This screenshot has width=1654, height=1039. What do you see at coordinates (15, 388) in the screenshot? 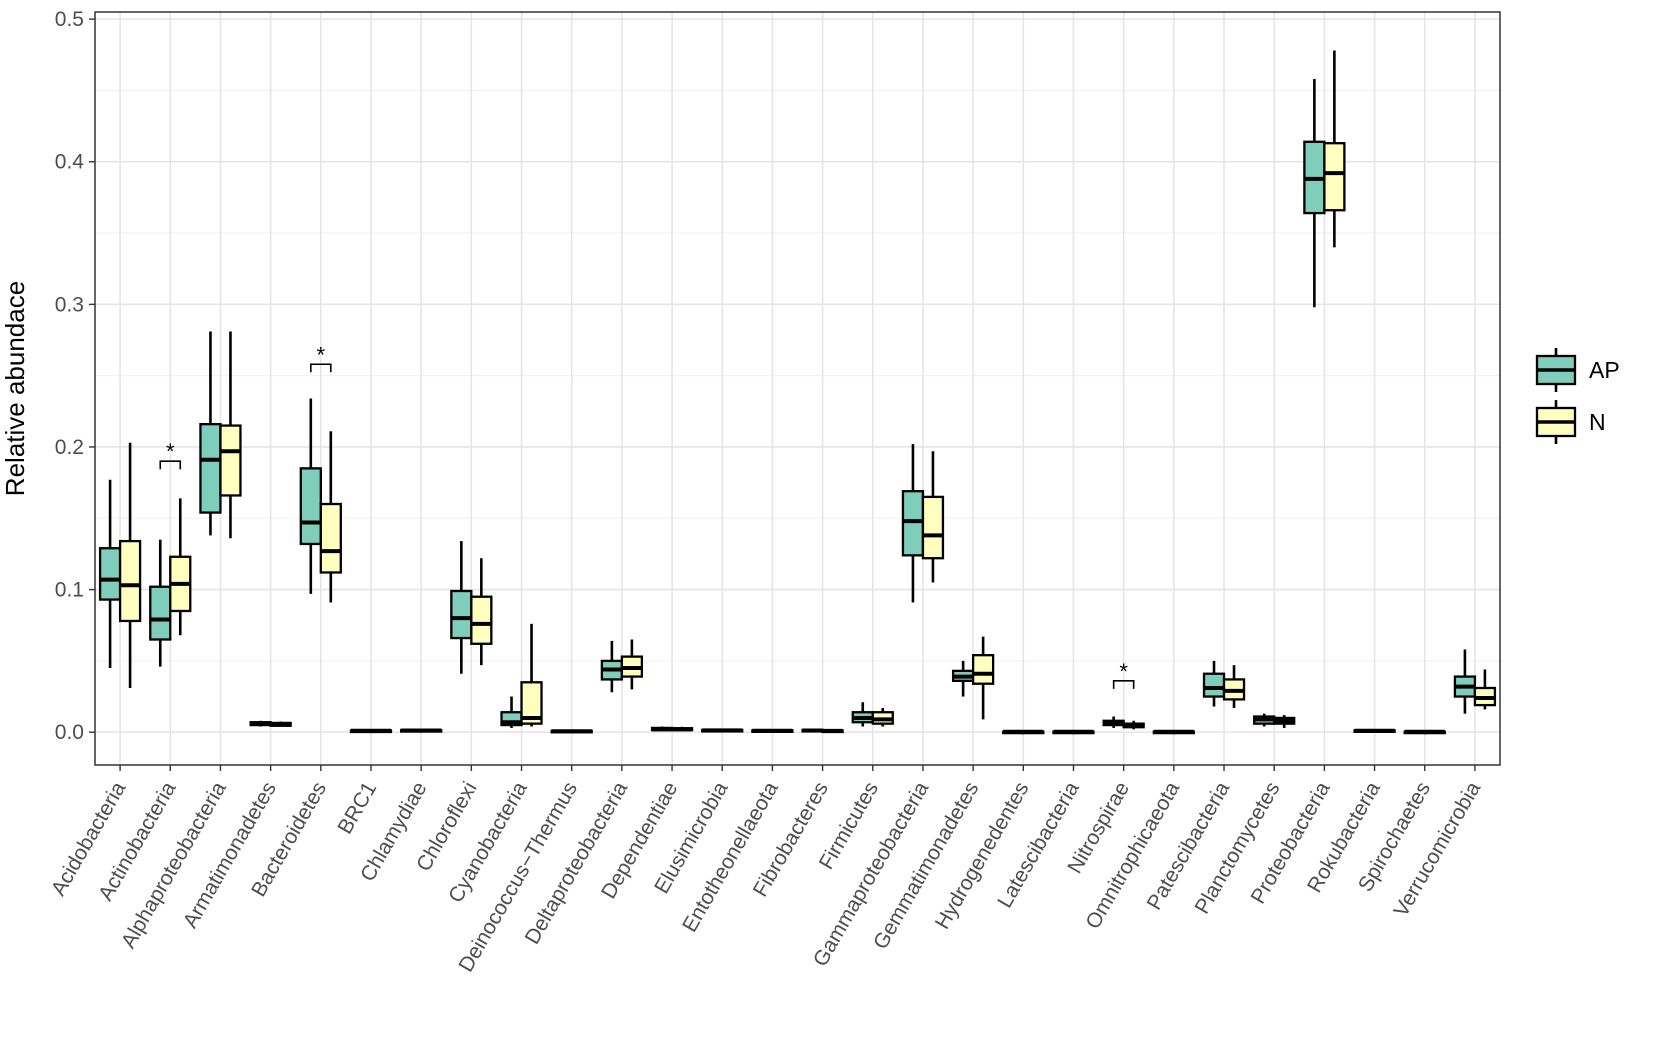
I see `y-axis-title: Relative abundace` at bounding box center [15, 388].